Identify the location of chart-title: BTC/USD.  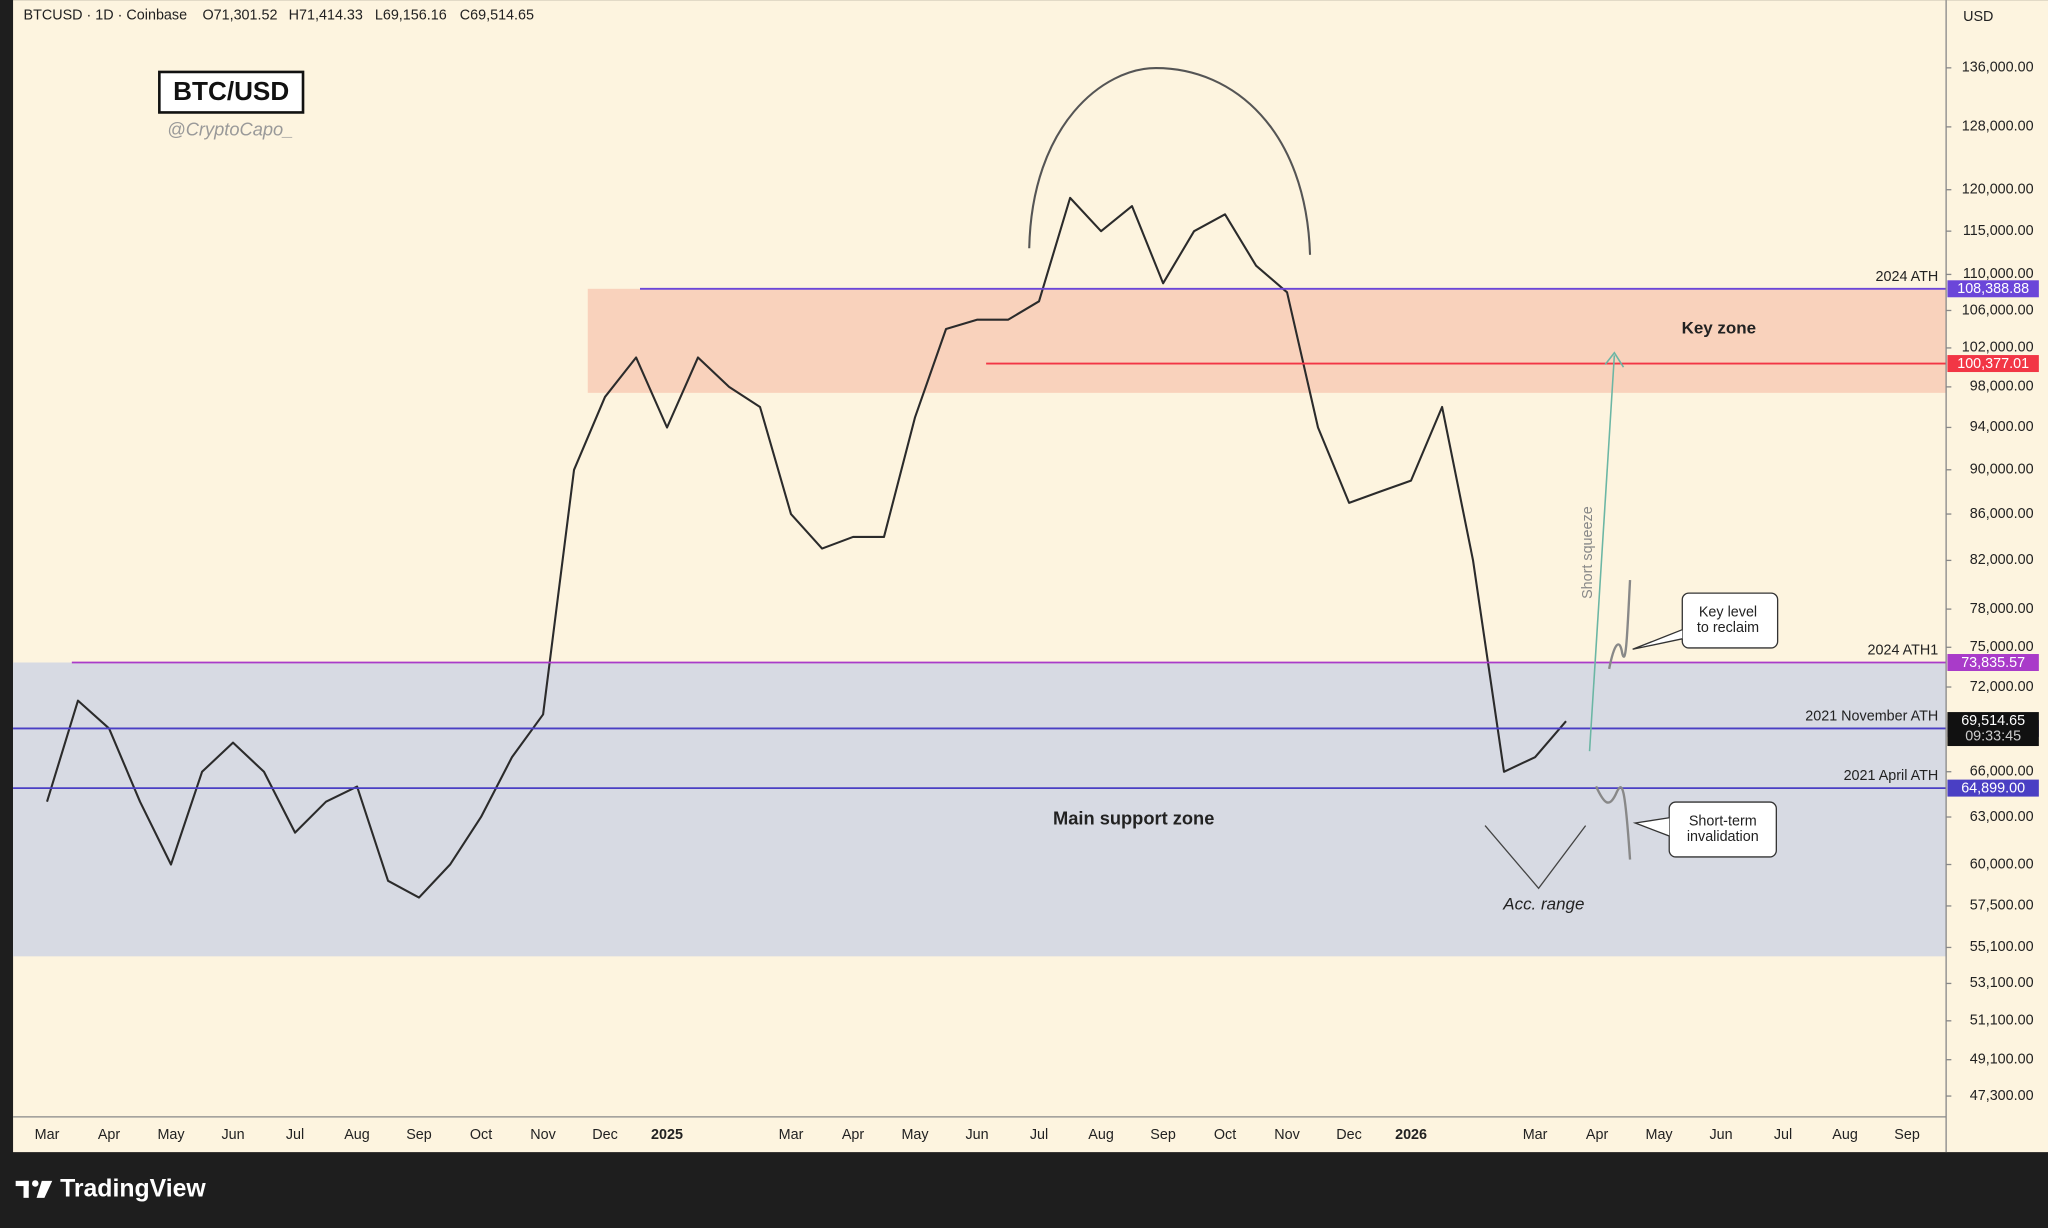
(231, 91).